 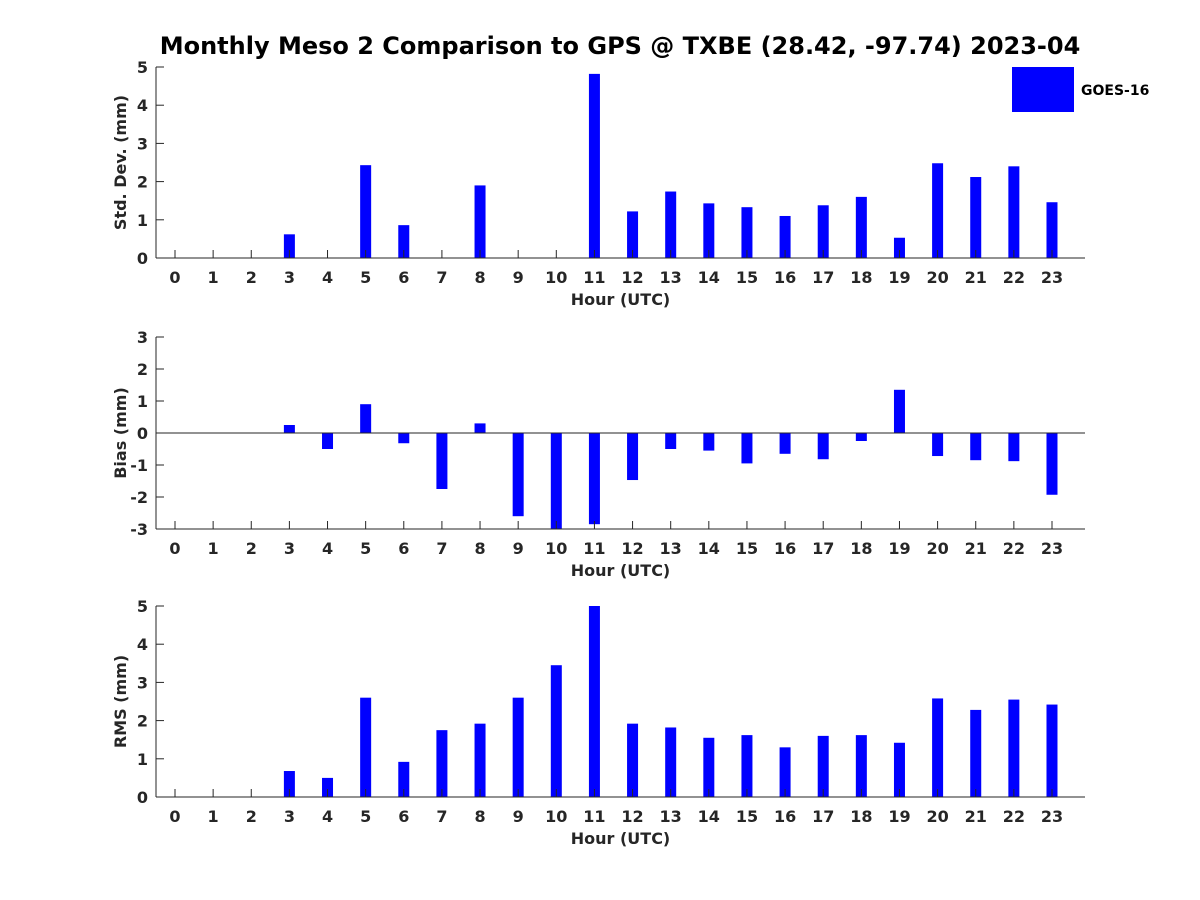 I want to click on x-tick-label: 8, so click(x=479, y=277).